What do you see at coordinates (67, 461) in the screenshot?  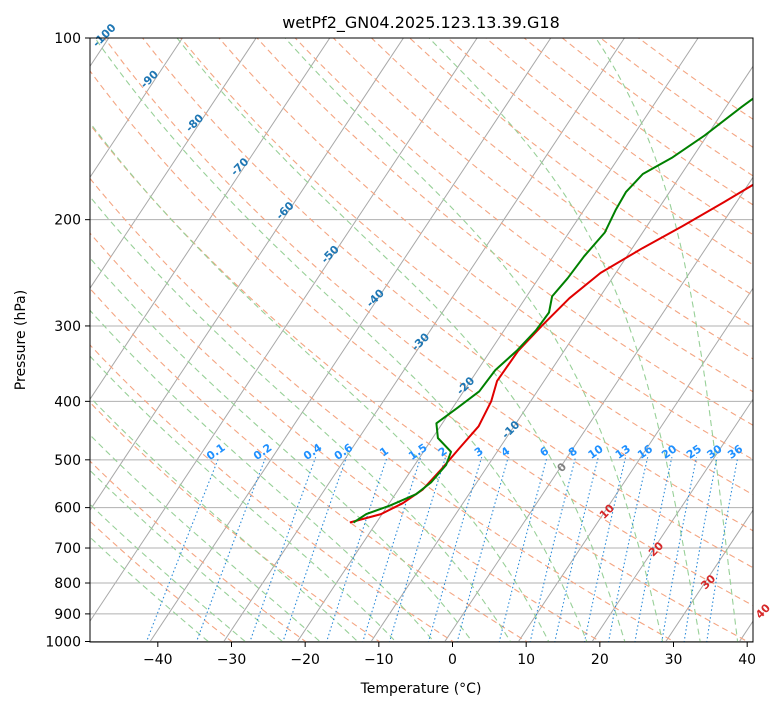 I see `y-tick-label: 500` at bounding box center [67, 461].